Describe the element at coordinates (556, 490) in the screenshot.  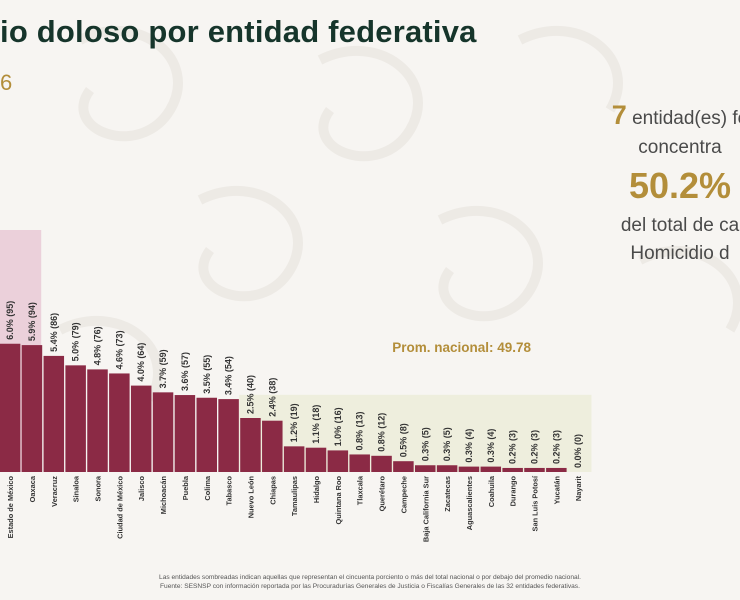
I see `category-label: Yucatán` at that location.